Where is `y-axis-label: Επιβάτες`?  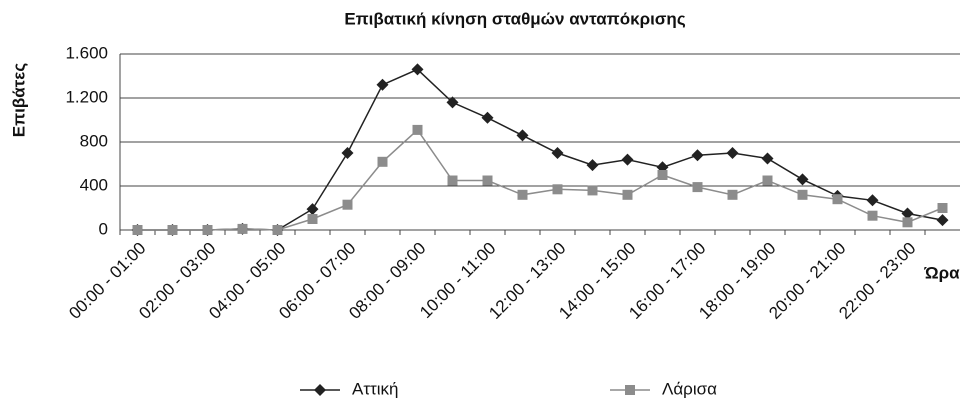 y-axis-label: Επιβάτες is located at coordinates (18, 100).